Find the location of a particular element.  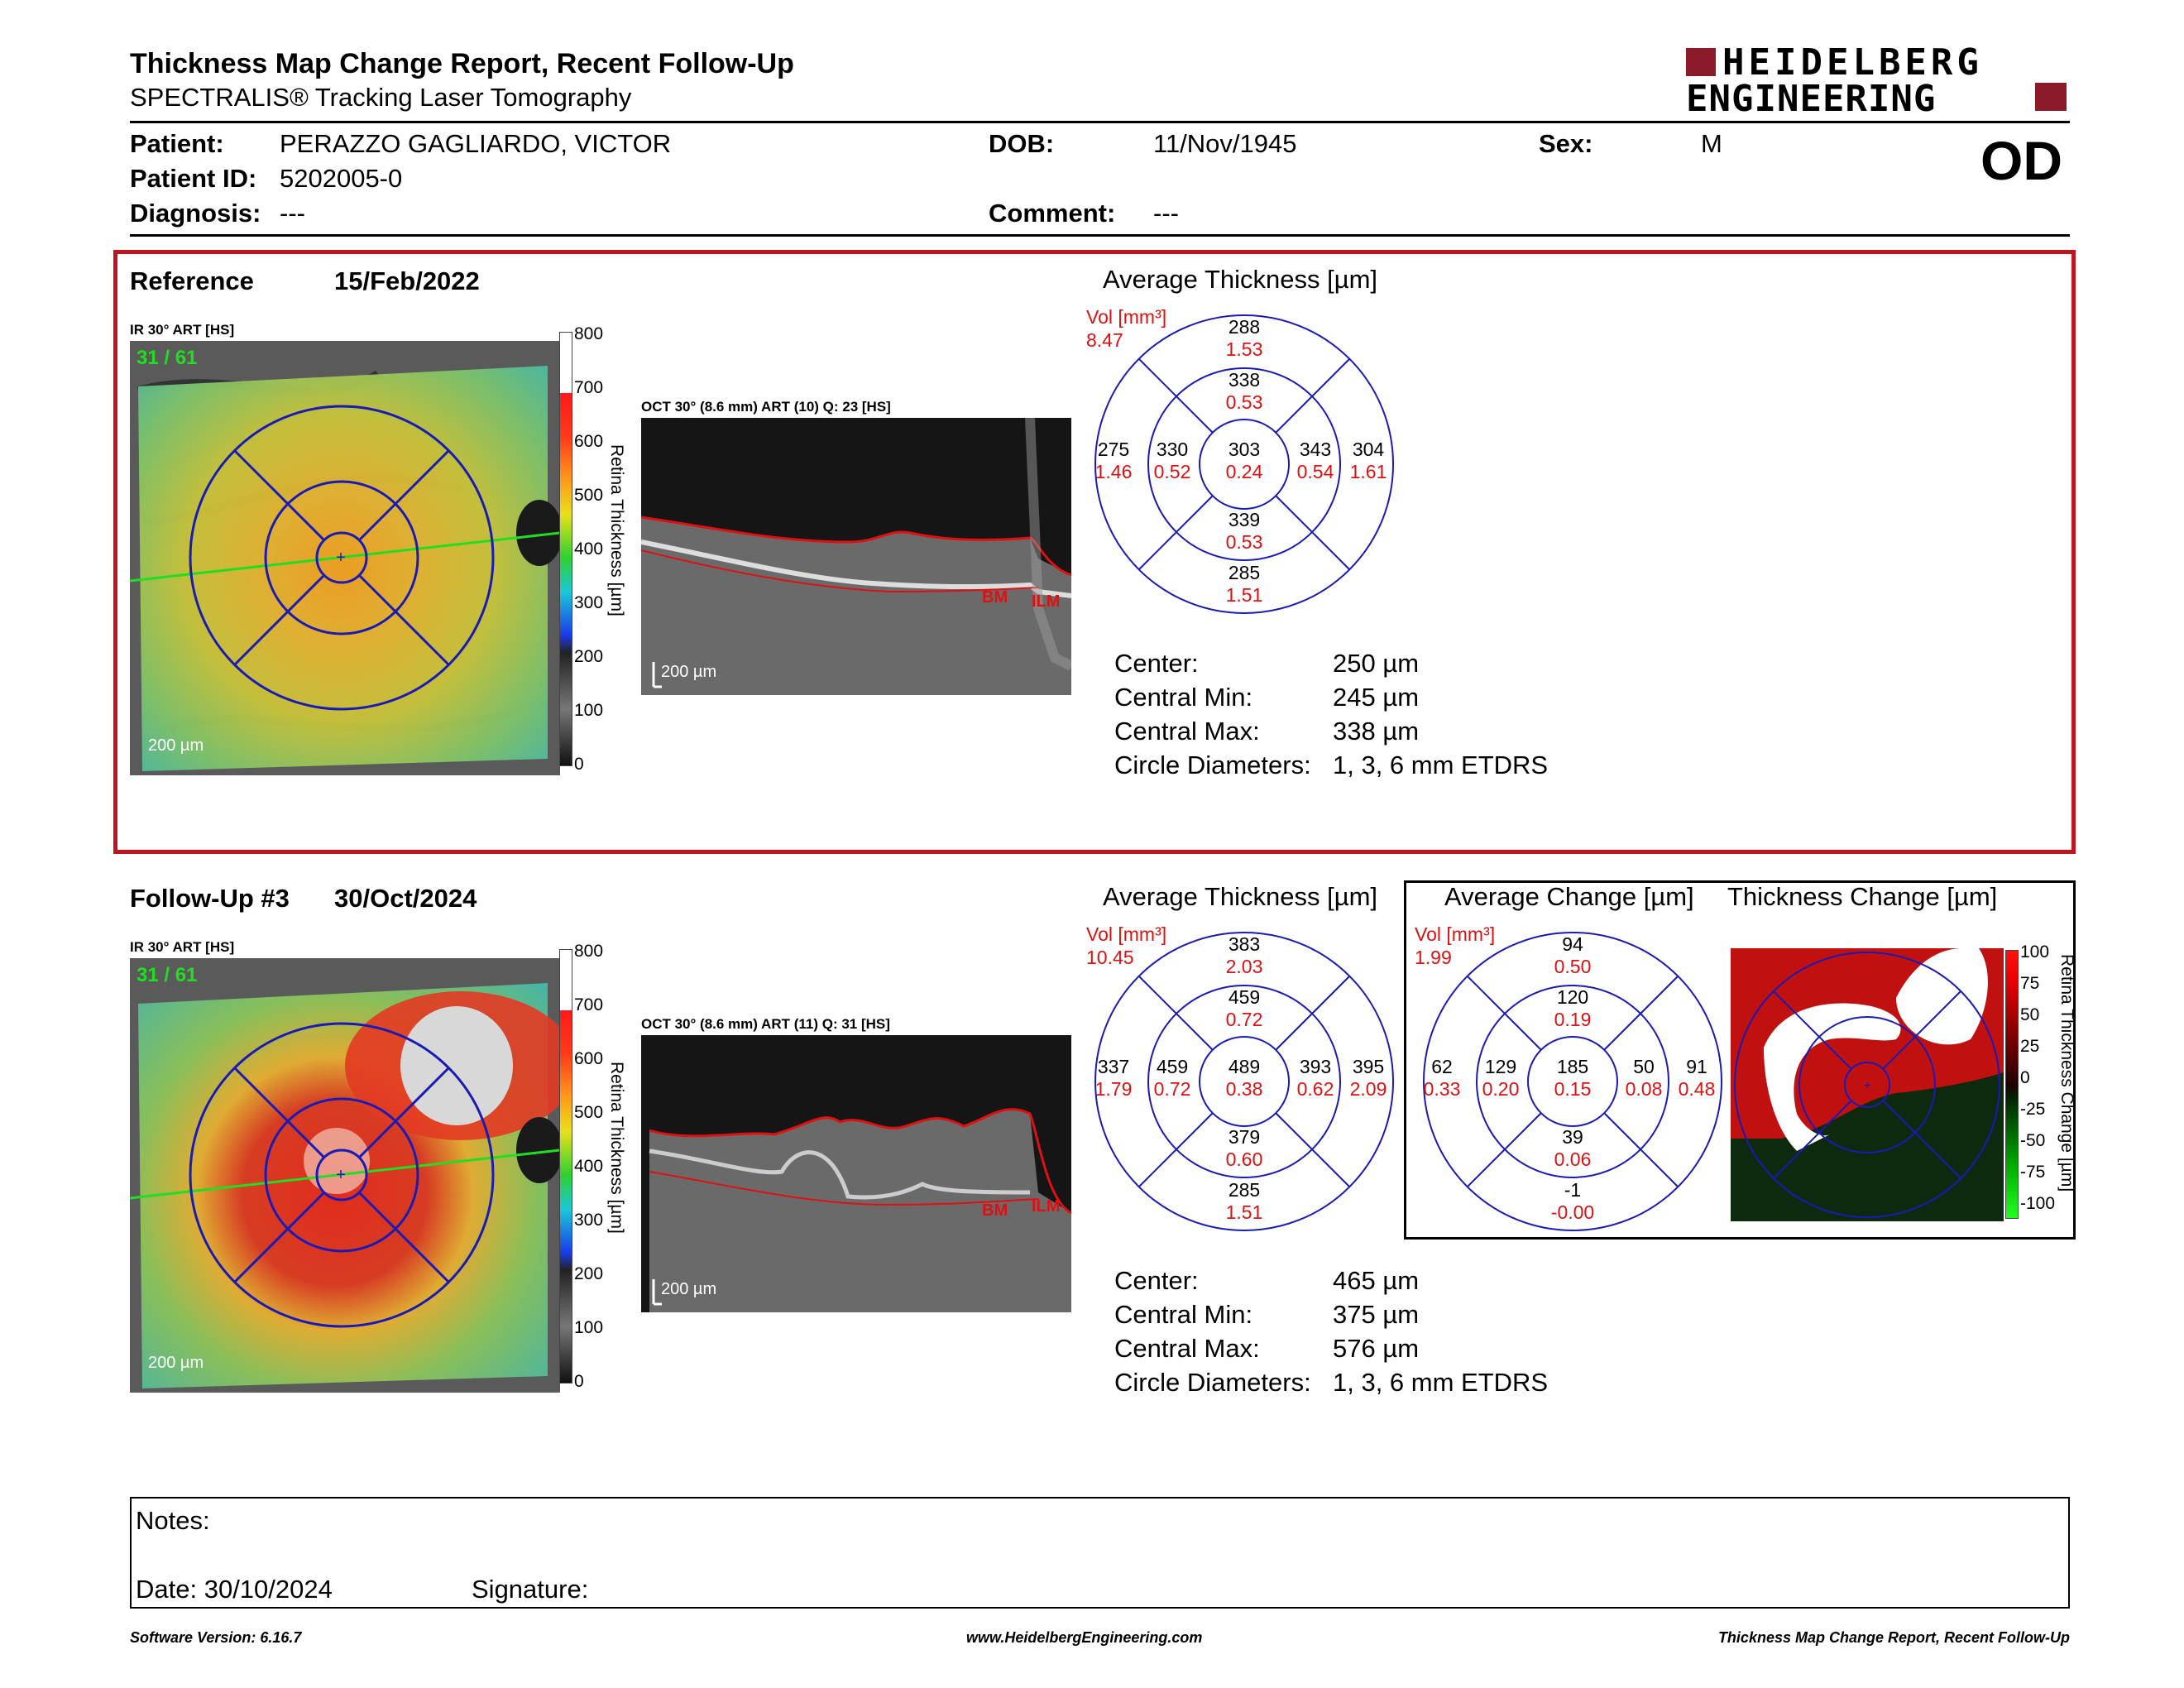

sex-value: M is located at coordinates (1711, 143).